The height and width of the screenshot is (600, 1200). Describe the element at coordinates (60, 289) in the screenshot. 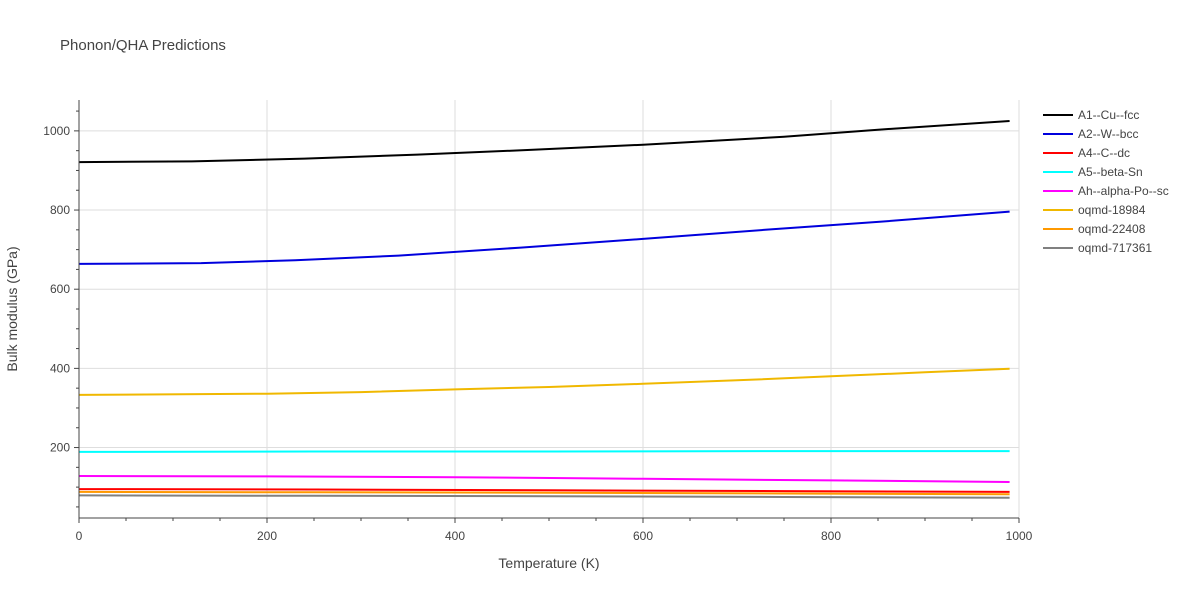

I see `y-tick-label: 600` at that location.